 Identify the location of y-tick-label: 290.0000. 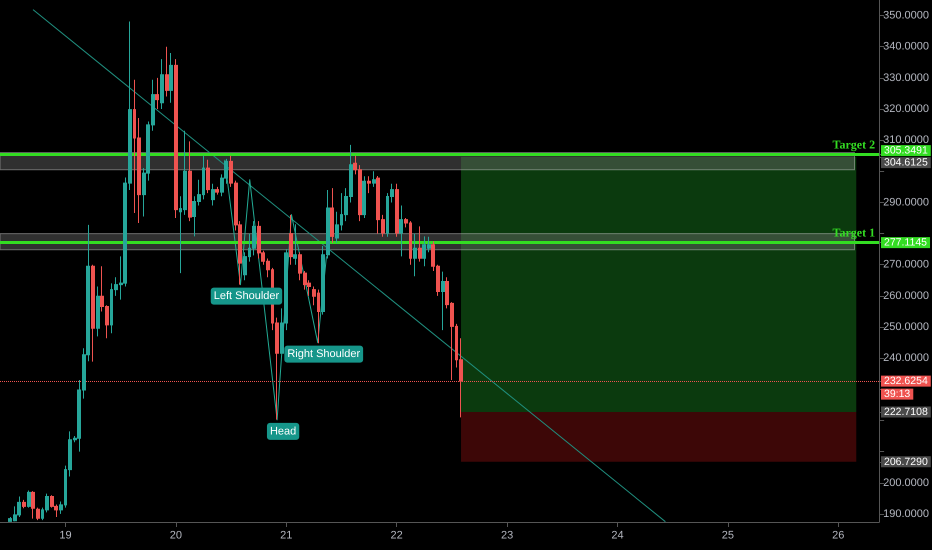
(906, 202).